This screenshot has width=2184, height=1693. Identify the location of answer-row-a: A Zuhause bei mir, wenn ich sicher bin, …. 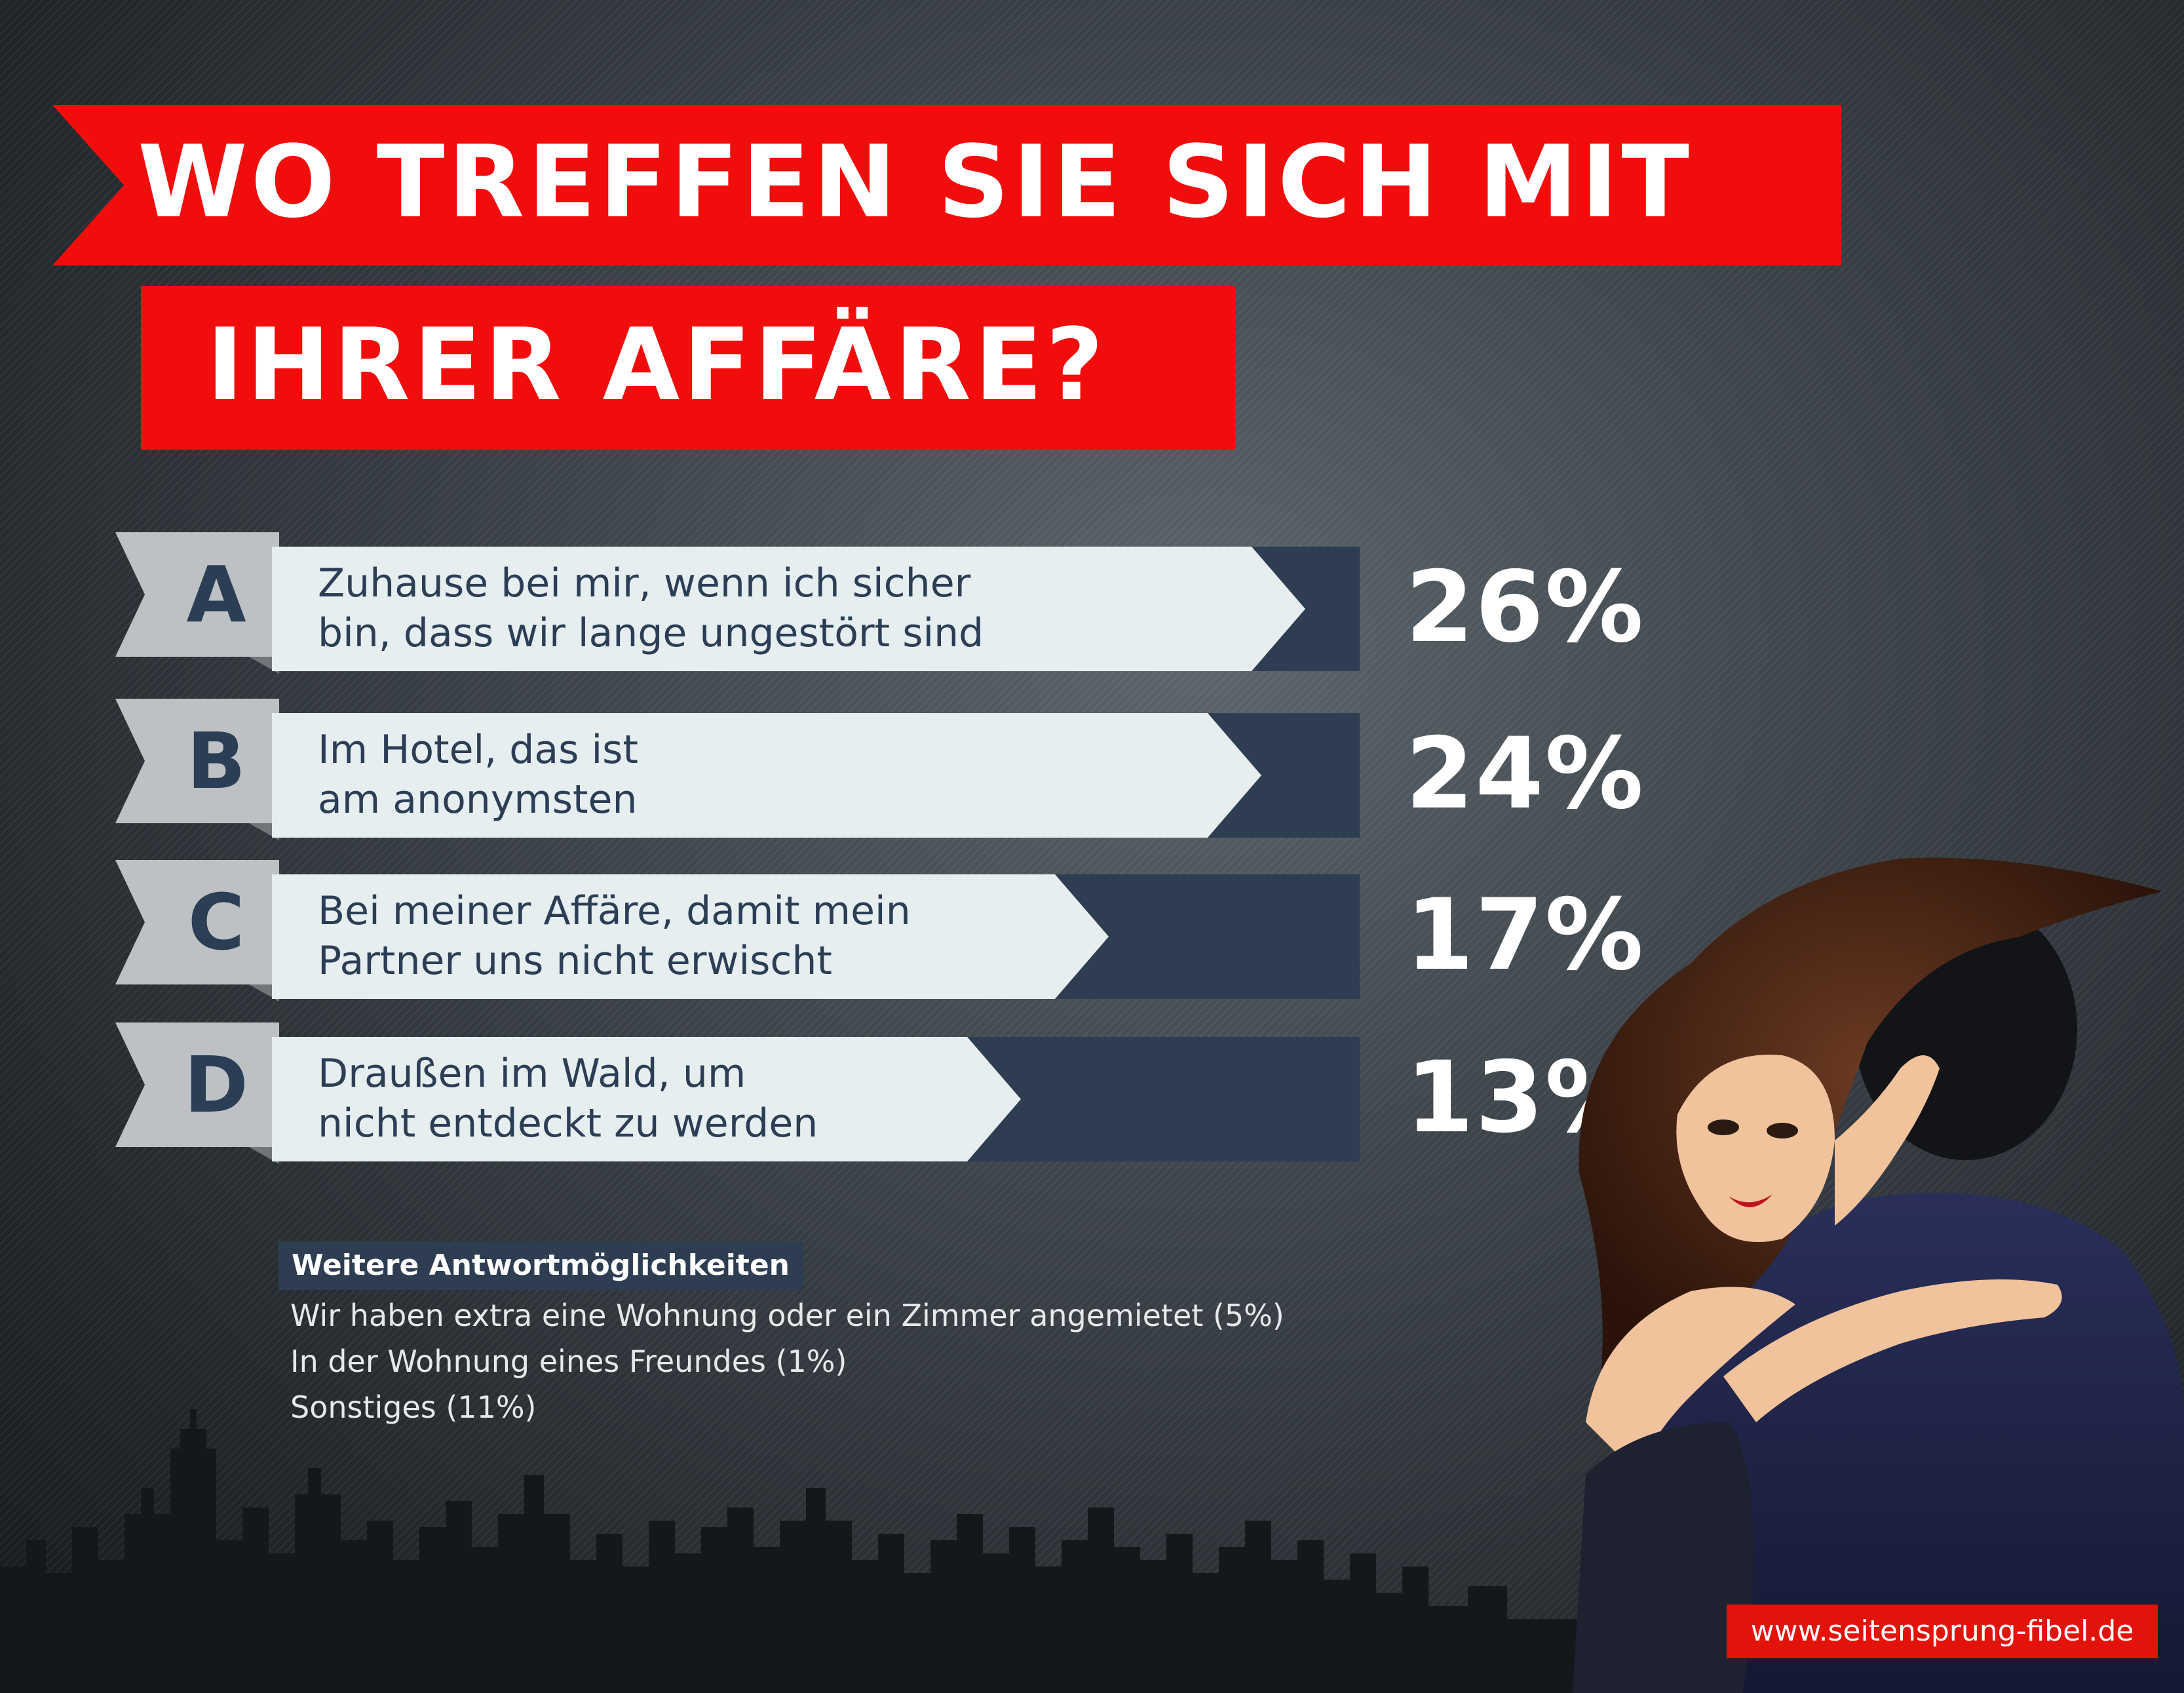
(825, 607).